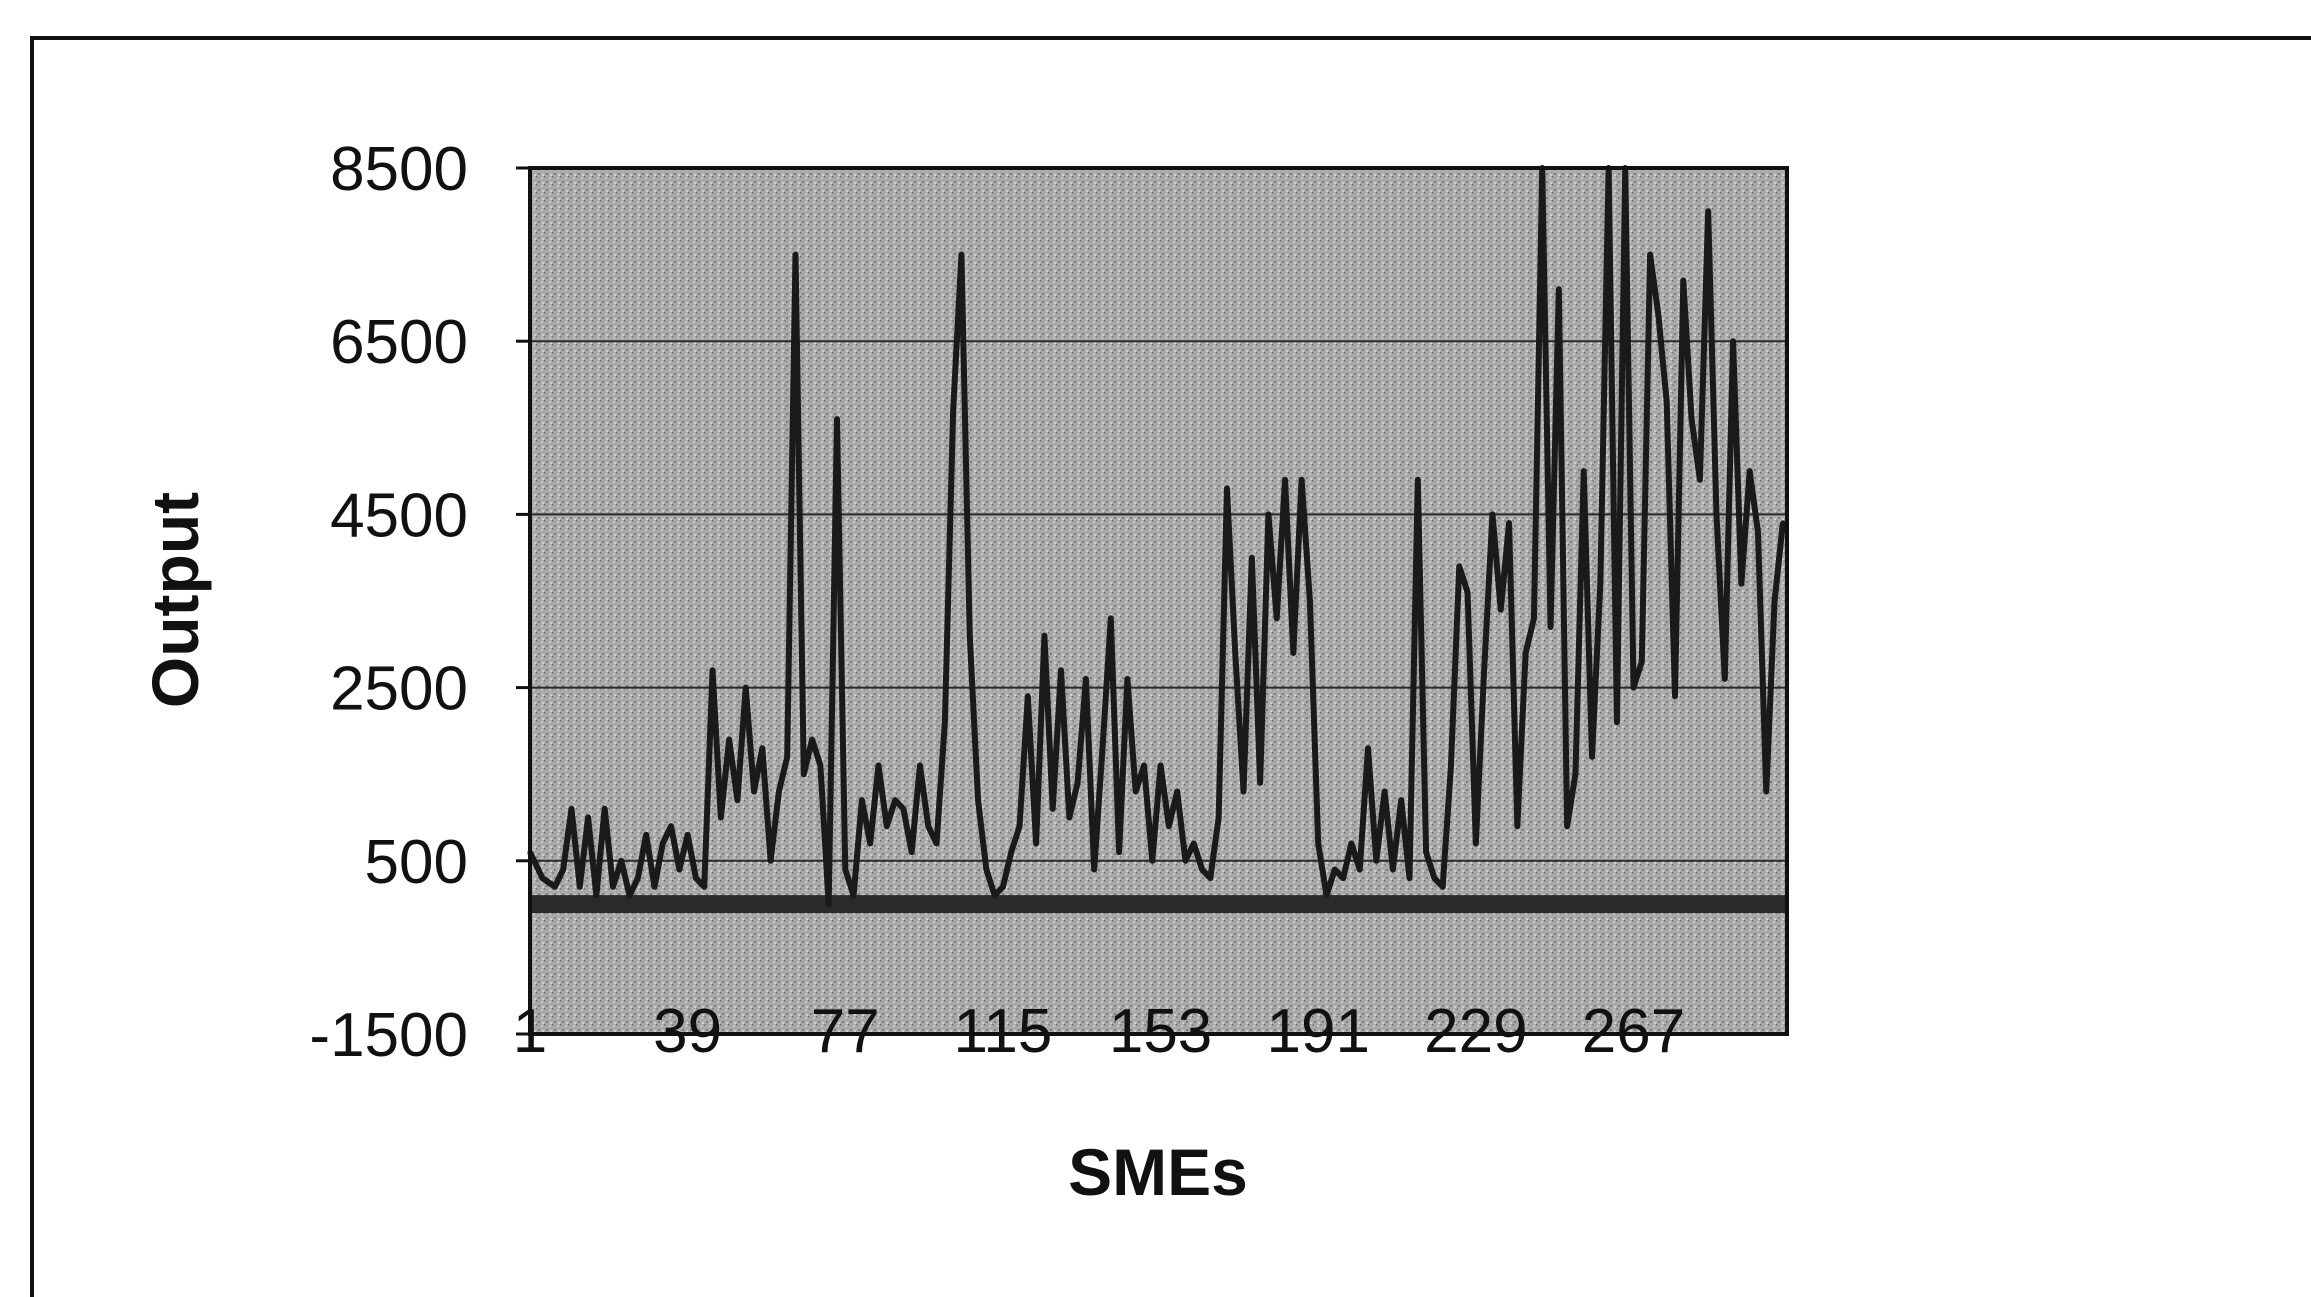  What do you see at coordinates (419, 602) in the screenshot?
I see `y-axis-ticks: -1500 500 2500 4500 6500 8500` at bounding box center [419, 602].